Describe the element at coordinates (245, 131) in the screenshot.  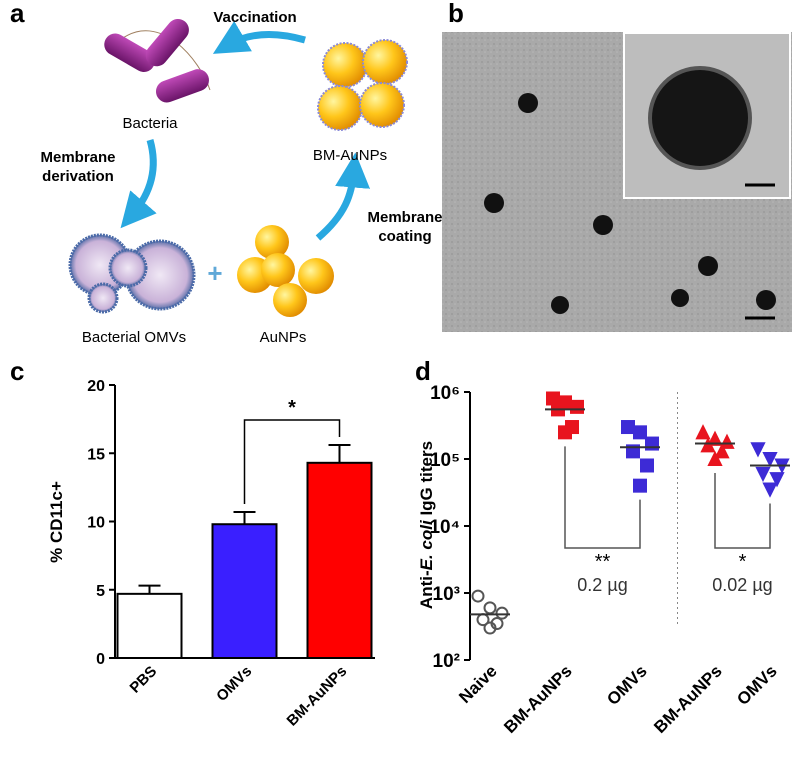
I see `arrows` at that location.